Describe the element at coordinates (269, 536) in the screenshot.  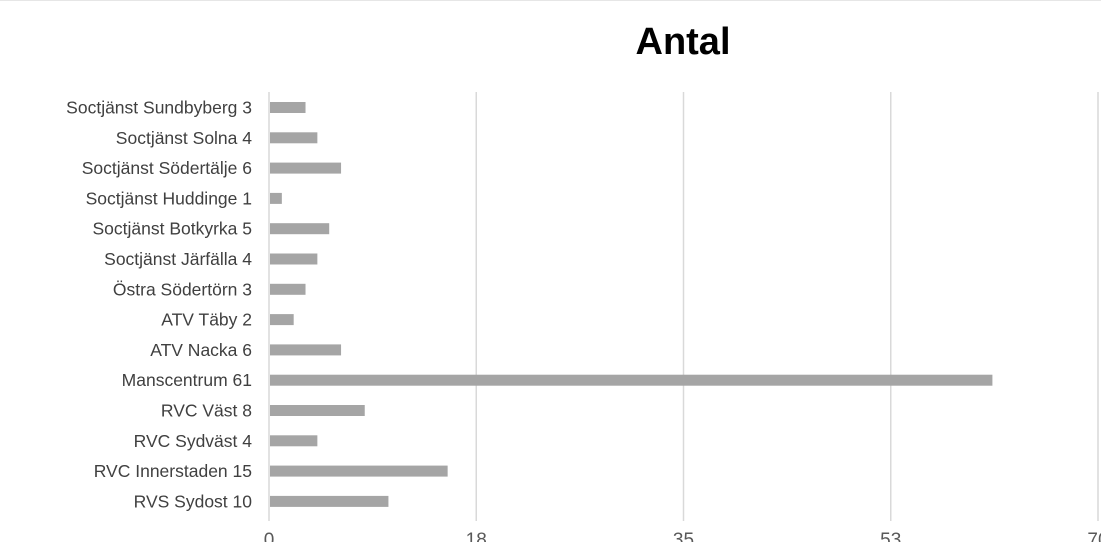
I see `x-tick-label: 0` at that location.